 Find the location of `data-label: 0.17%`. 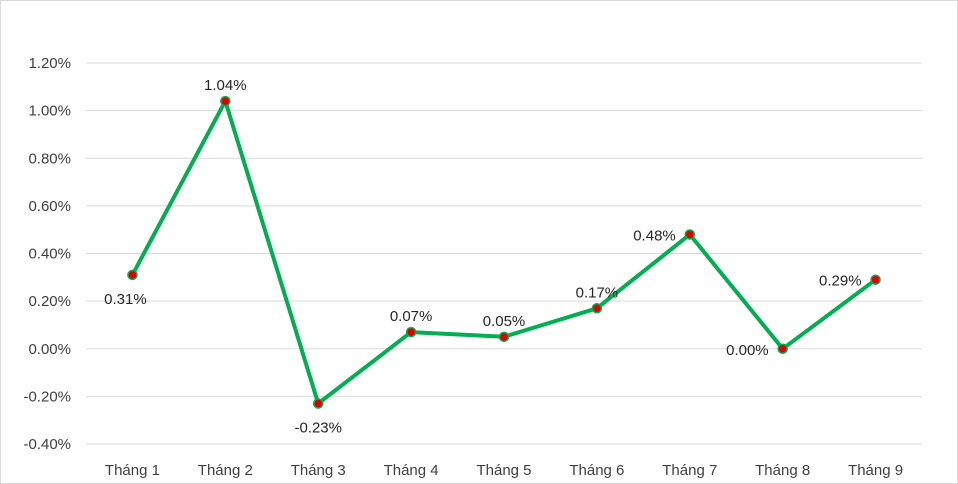

data-label: 0.17% is located at coordinates (597, 292).